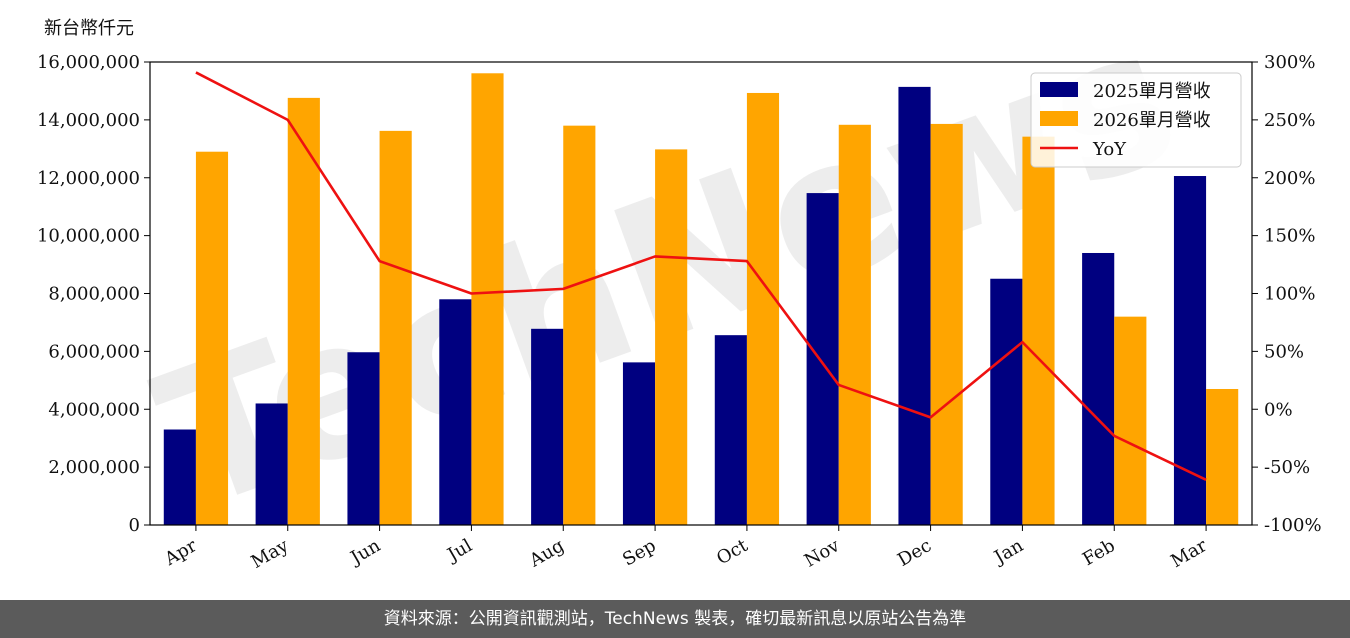 The image size is (1350, 638). I want to click on left-tick-label: 10,000,000, so click(88, 236).